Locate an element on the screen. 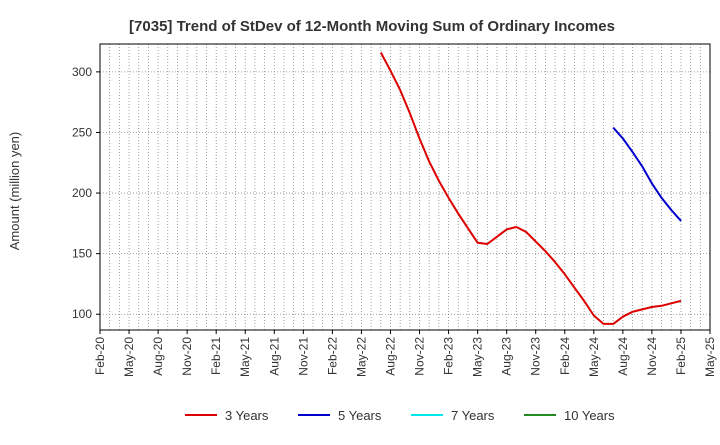 This screenshot has width=720, height=445. x-tick-label: Aug-20 is located at coordinates (158, 356).